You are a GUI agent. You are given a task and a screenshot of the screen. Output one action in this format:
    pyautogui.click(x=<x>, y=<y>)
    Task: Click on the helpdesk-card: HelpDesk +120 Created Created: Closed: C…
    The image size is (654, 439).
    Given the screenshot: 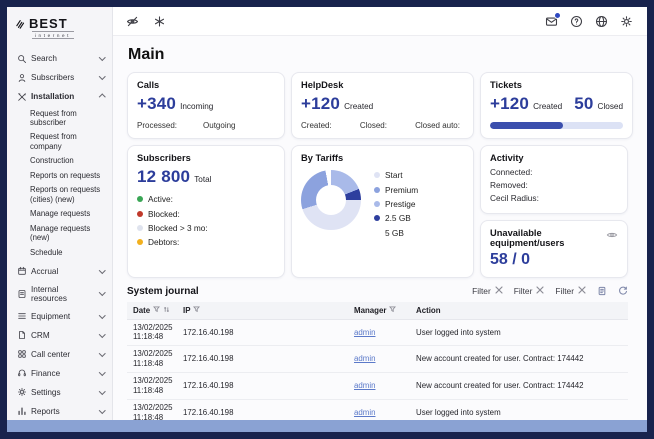 What is the action you would take?
    pyautogui.click(x=382, y=105)
    